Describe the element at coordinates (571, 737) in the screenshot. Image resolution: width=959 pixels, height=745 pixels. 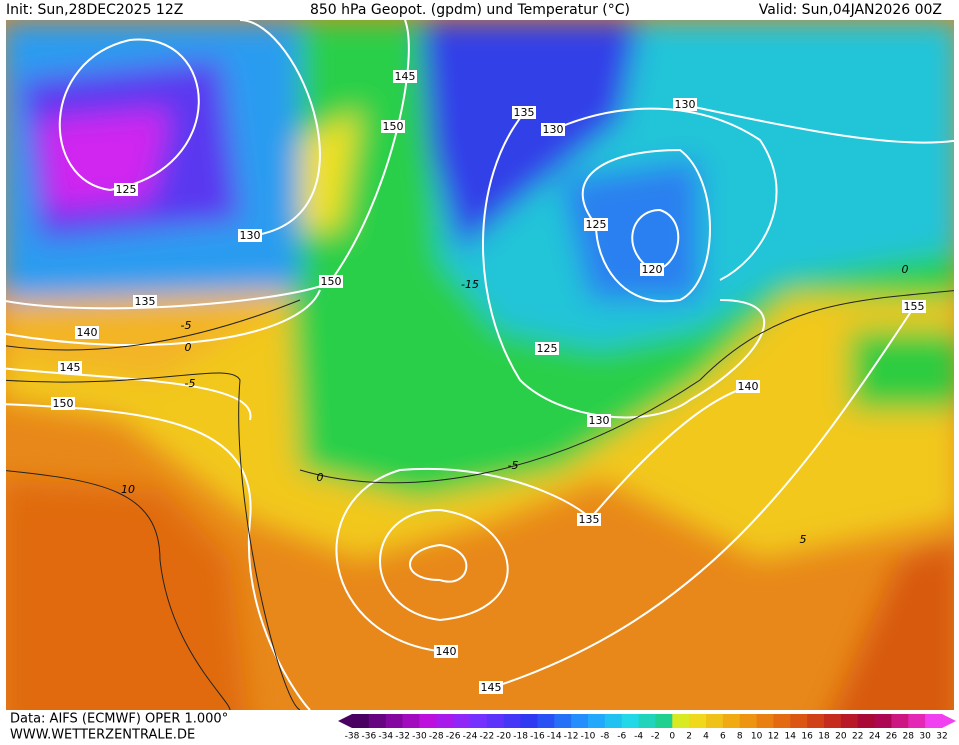
I see `scale-label: -12` at that location.